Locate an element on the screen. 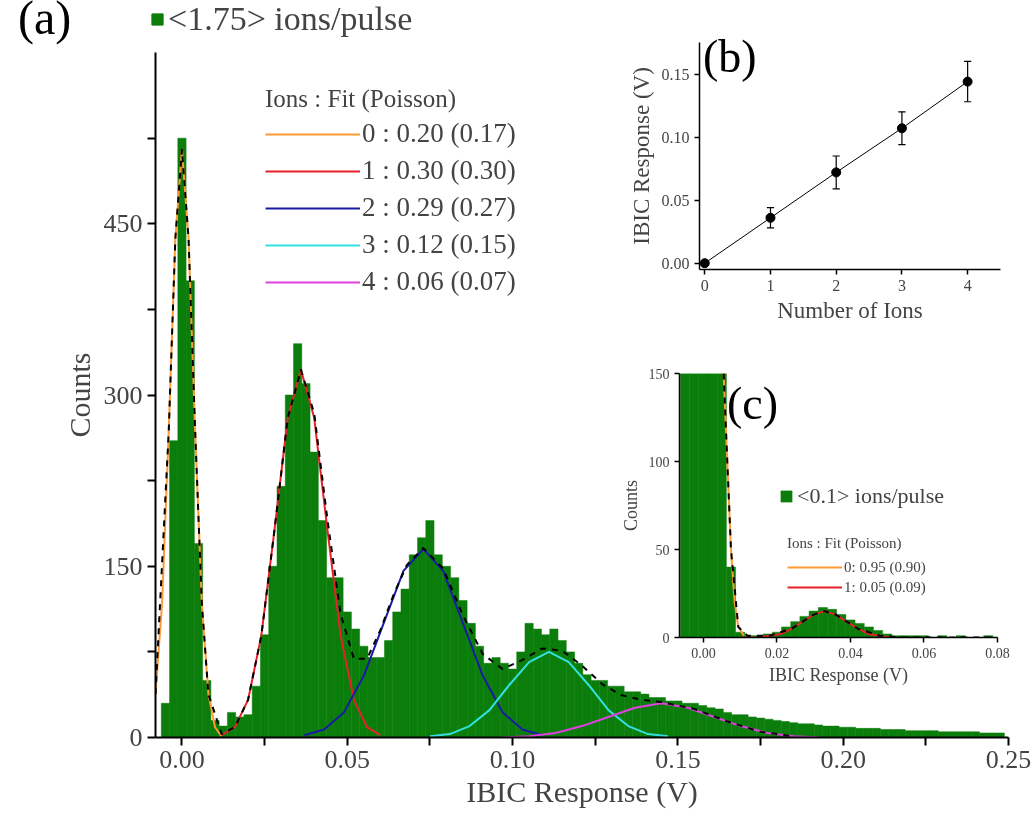  x-tick-label: 1 is located at coordinates (770, 285).